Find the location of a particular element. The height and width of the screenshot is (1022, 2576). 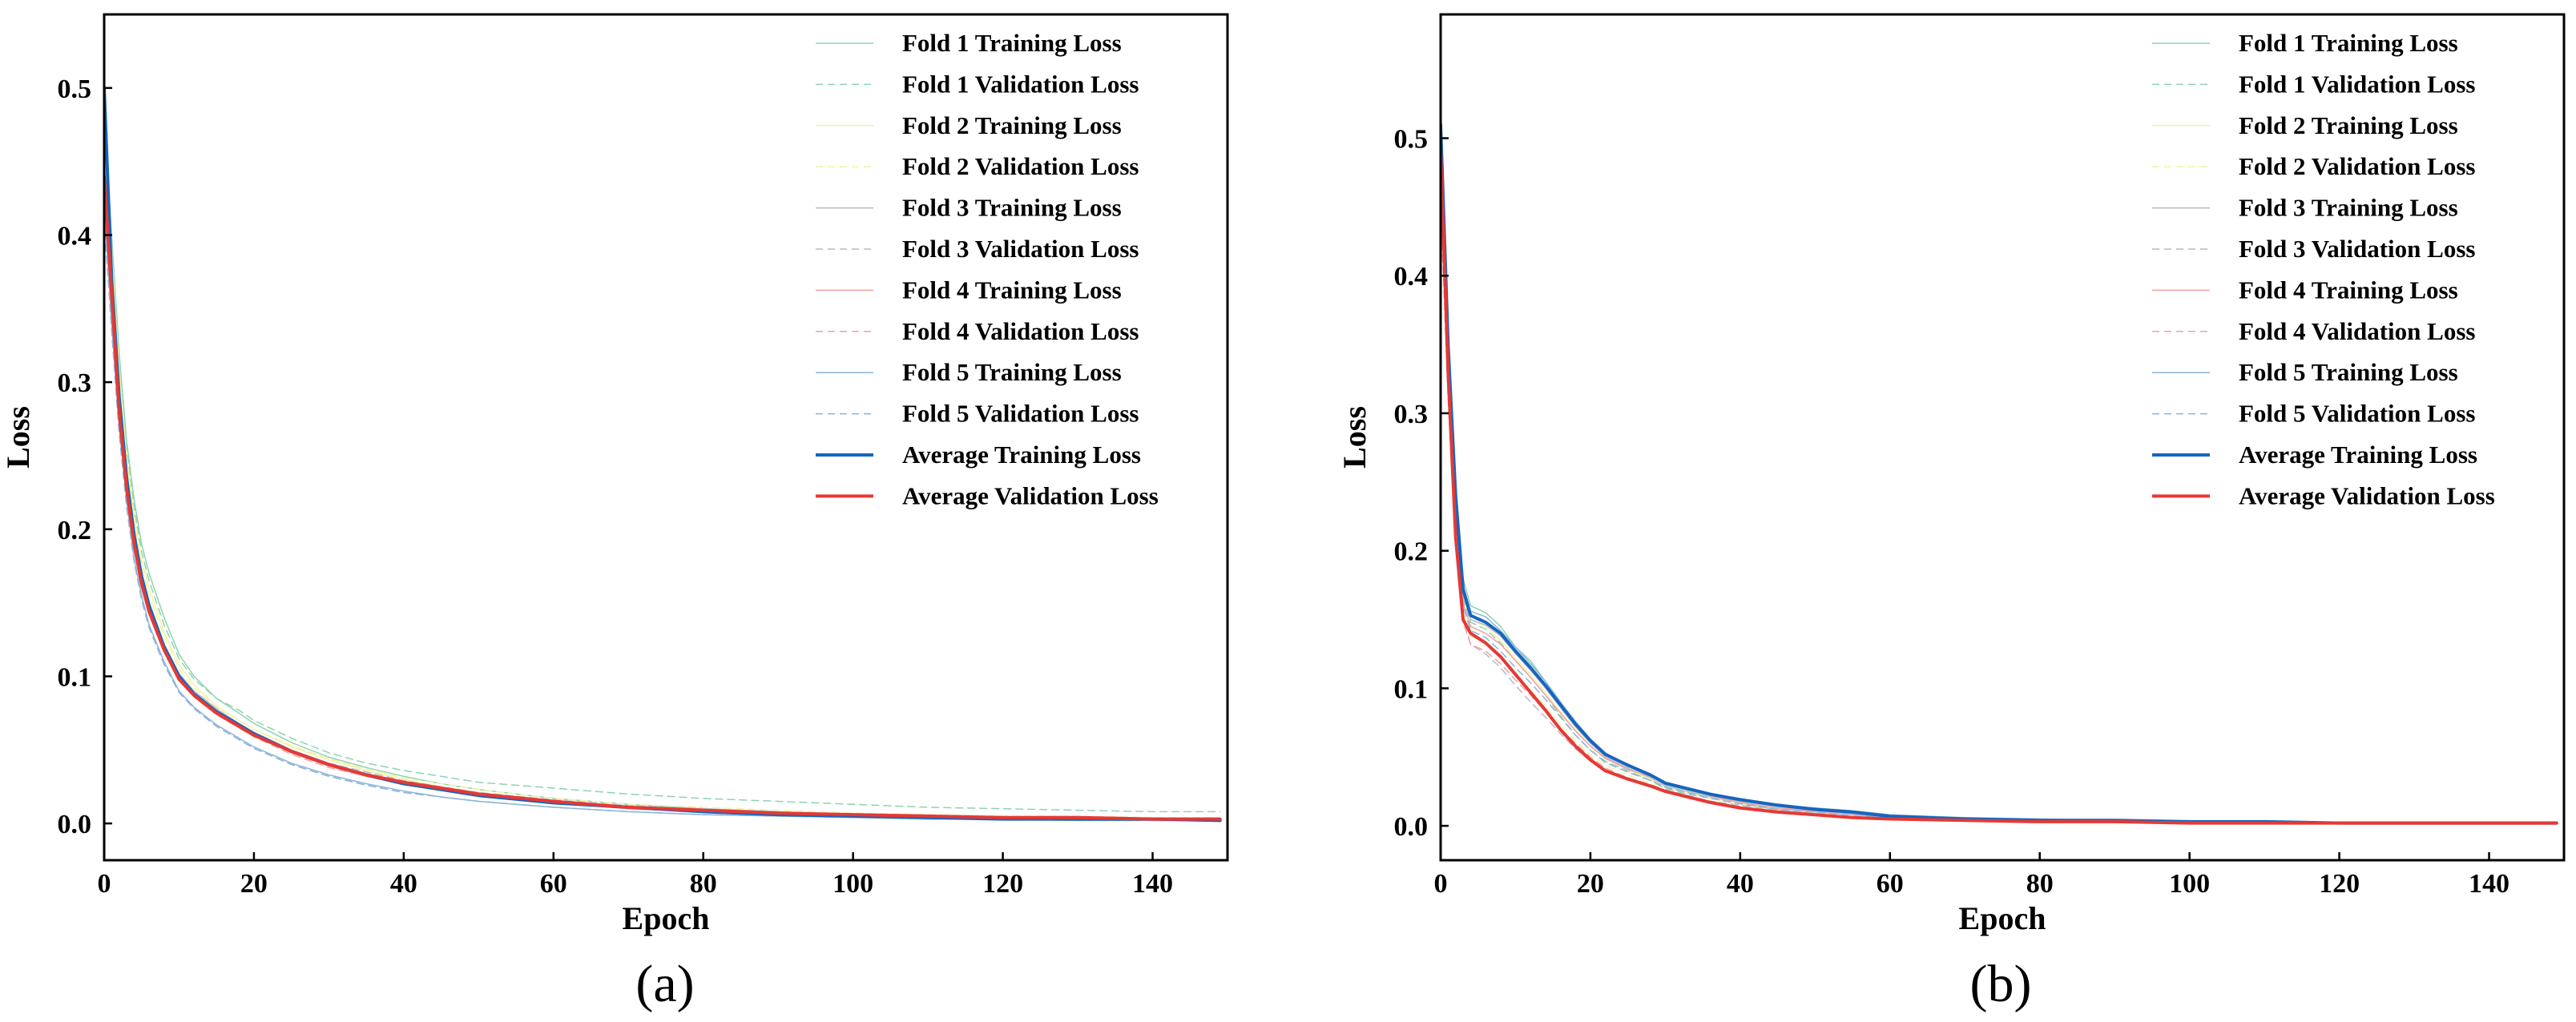

panel-caption: (b) is located at coordinates (2001, 984).